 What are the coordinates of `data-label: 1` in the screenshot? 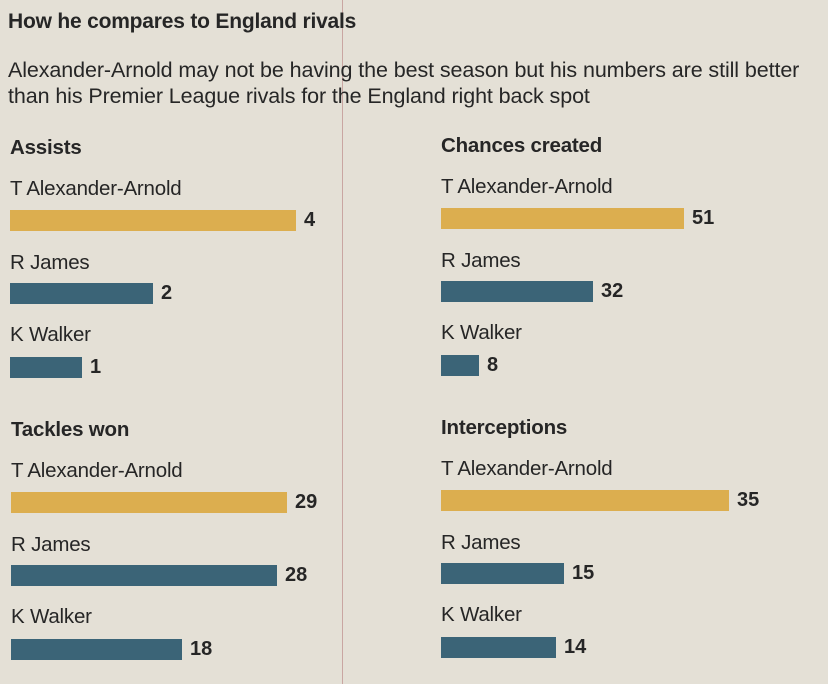 It's located at (96, 367).